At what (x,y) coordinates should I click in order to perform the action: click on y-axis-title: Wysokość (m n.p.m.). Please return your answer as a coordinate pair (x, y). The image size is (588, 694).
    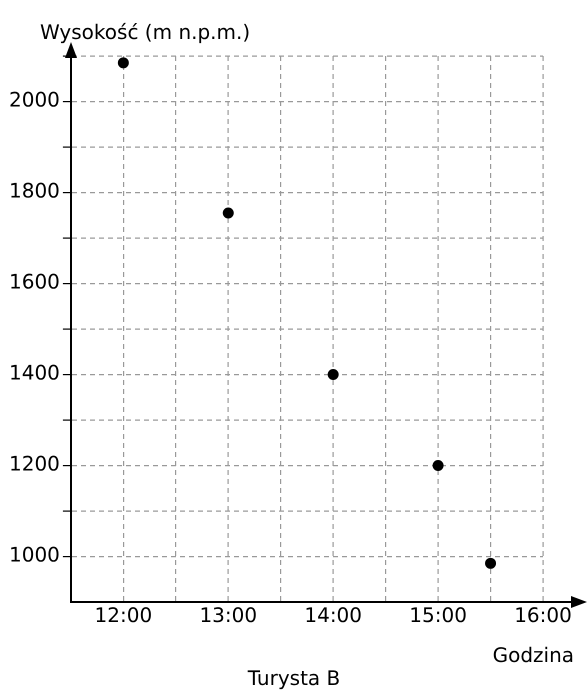
    Looking at the image, I should click on (145, 32).